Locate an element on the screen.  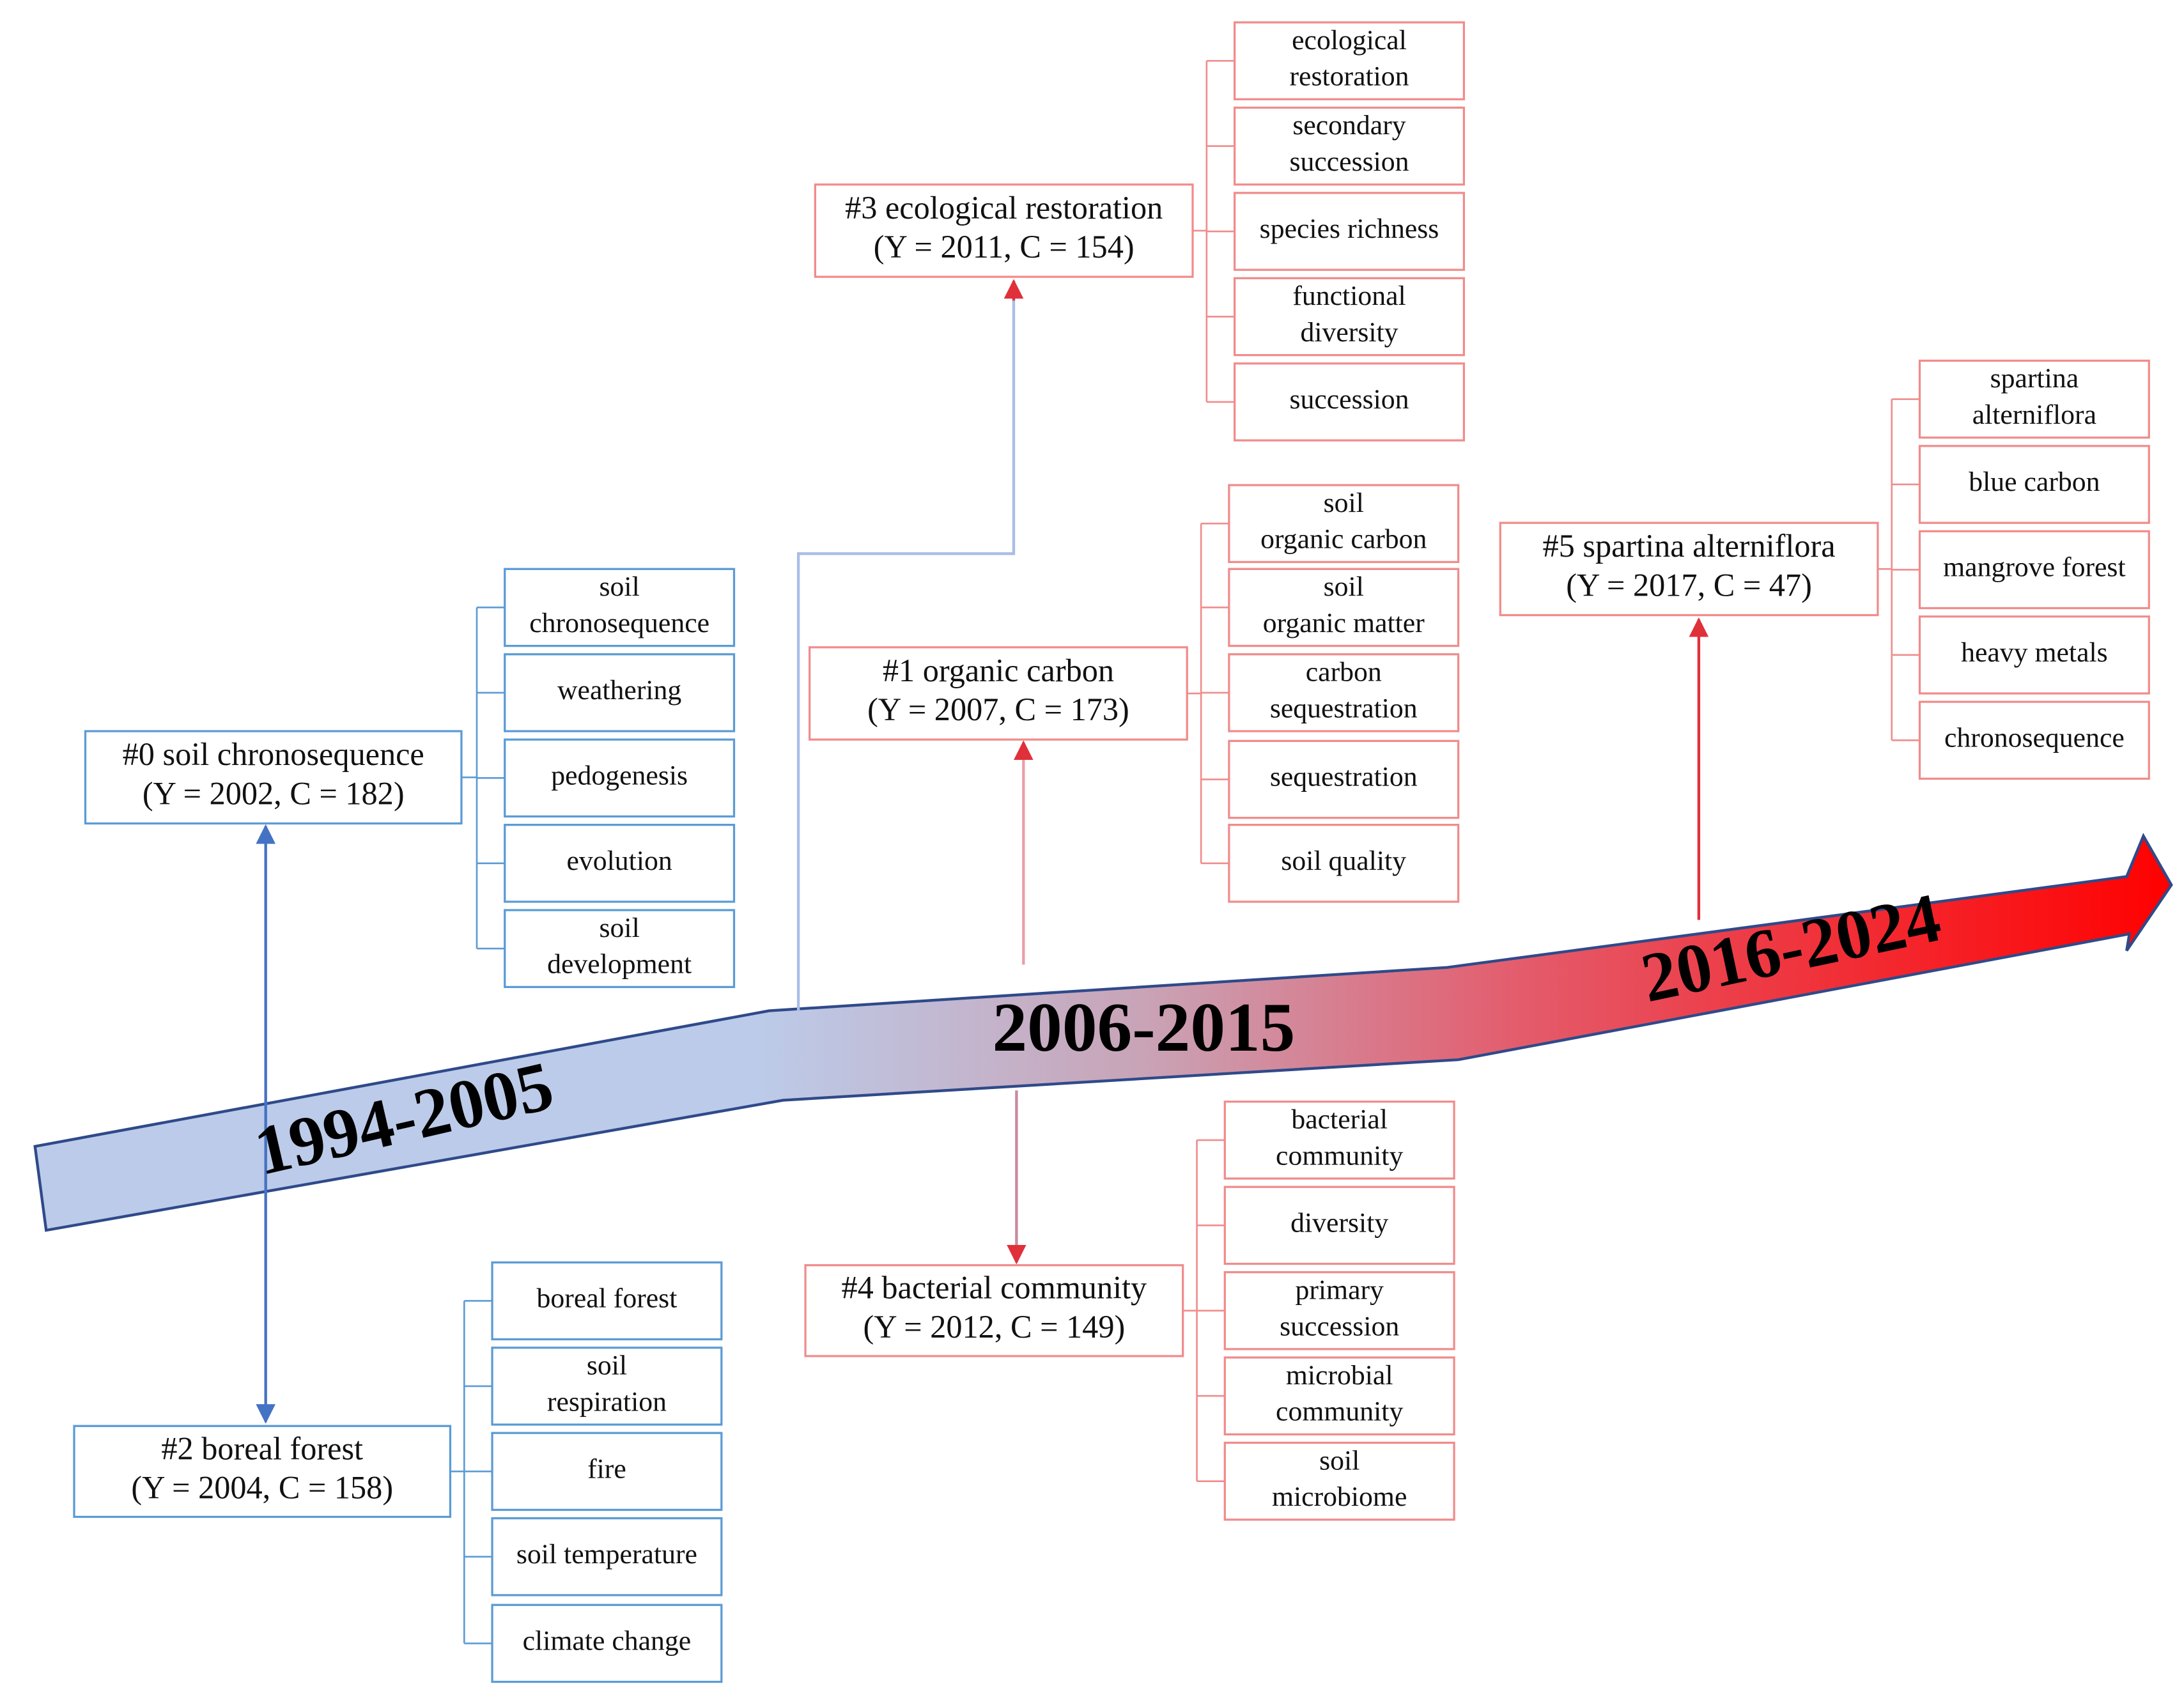
cluster-label: #0 soil chronosequence is located at coordinates (273, 754).